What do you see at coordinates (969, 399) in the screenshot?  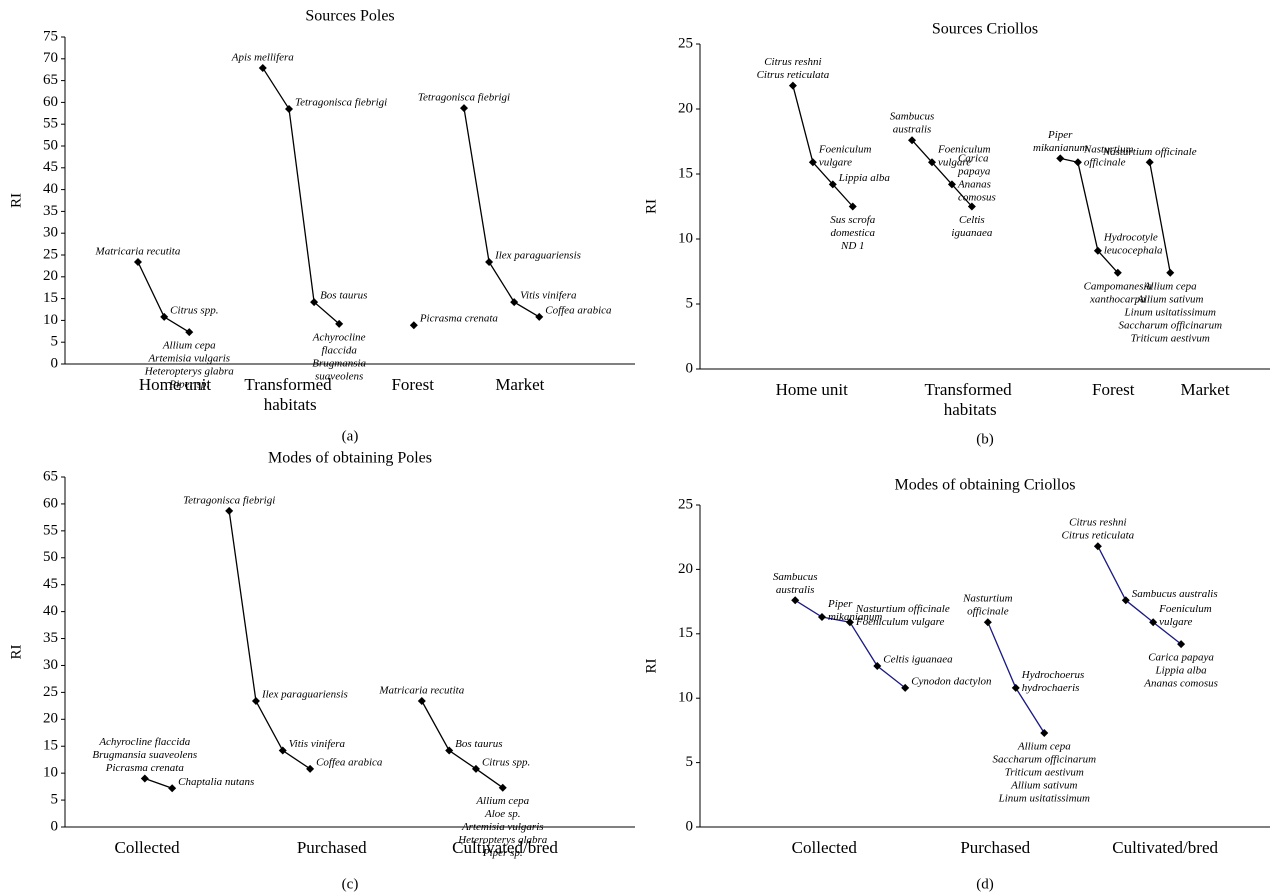 I see `x-tick-label: Transformed habitats` at bounding box center [969, 399].